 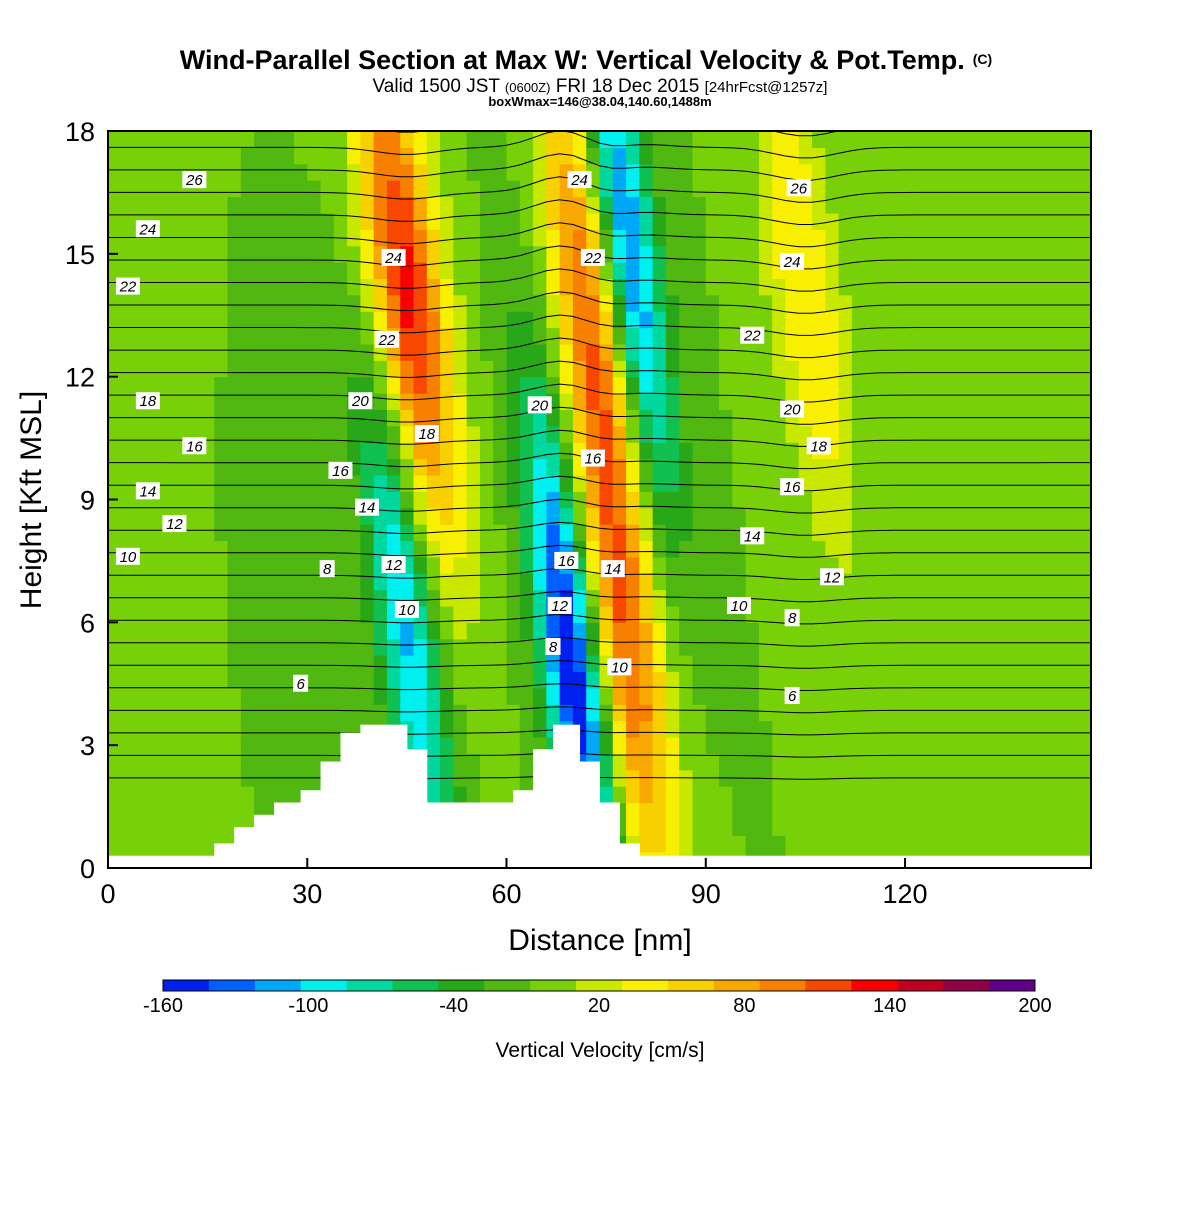 I want to click on theta-label-text: 16, so click(x=593, y=459).